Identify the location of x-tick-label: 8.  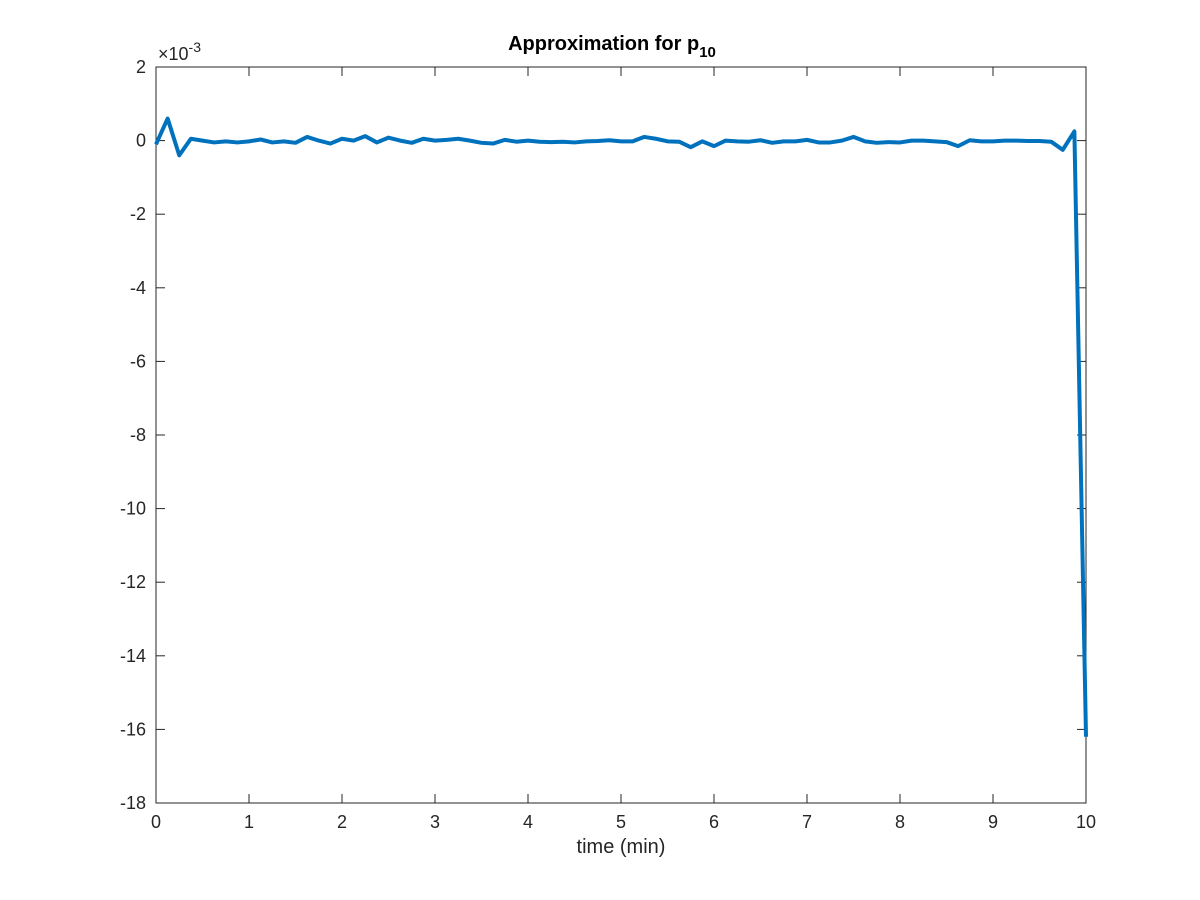
(900, 822).